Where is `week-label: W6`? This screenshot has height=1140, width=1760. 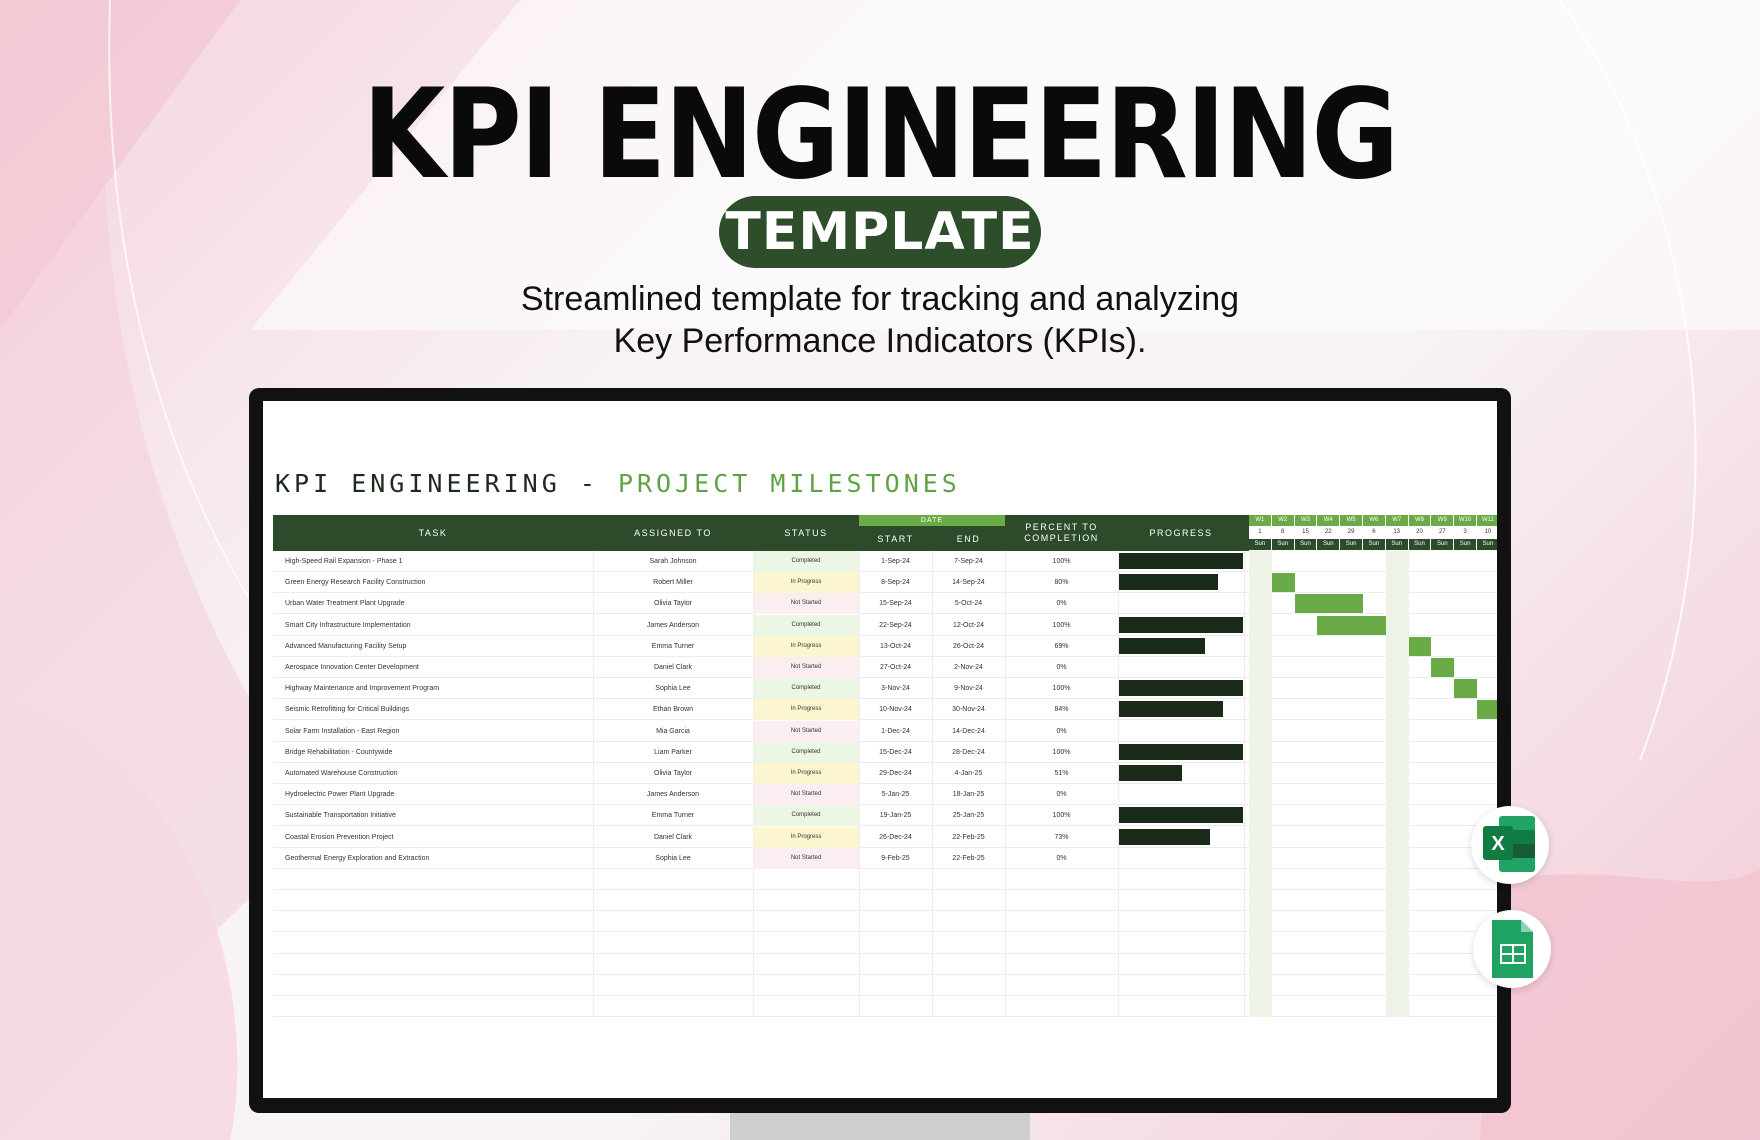
week-label: W6 is located at coordinates (1374, 520).